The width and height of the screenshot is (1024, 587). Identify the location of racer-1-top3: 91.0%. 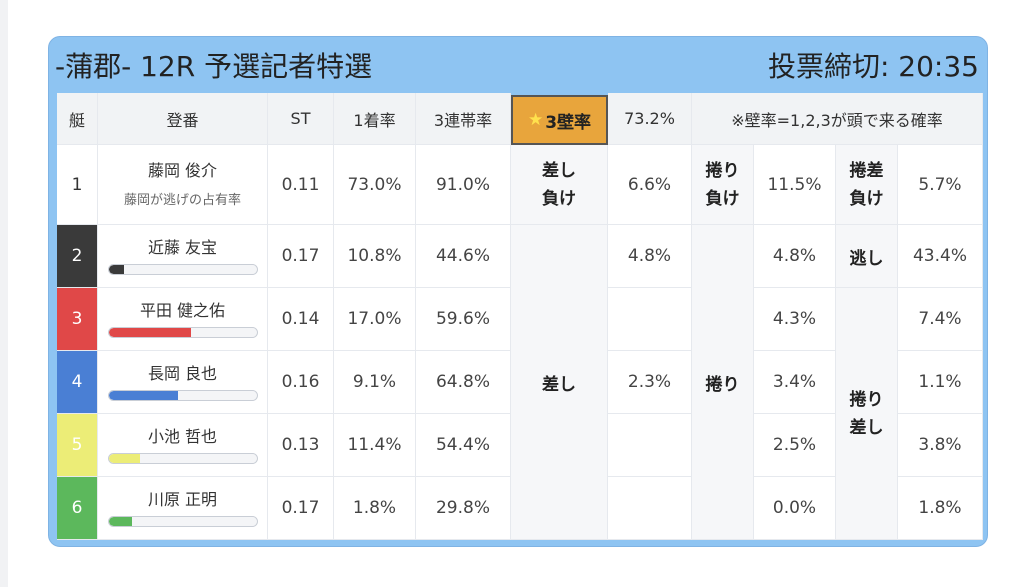
(463, 185).